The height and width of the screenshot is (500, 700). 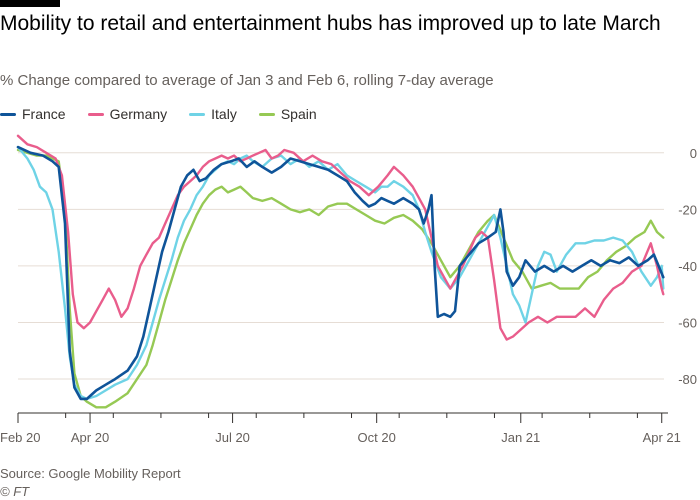 I want to click on x-tick-label: Apr 20, so click(x=90, y=437).